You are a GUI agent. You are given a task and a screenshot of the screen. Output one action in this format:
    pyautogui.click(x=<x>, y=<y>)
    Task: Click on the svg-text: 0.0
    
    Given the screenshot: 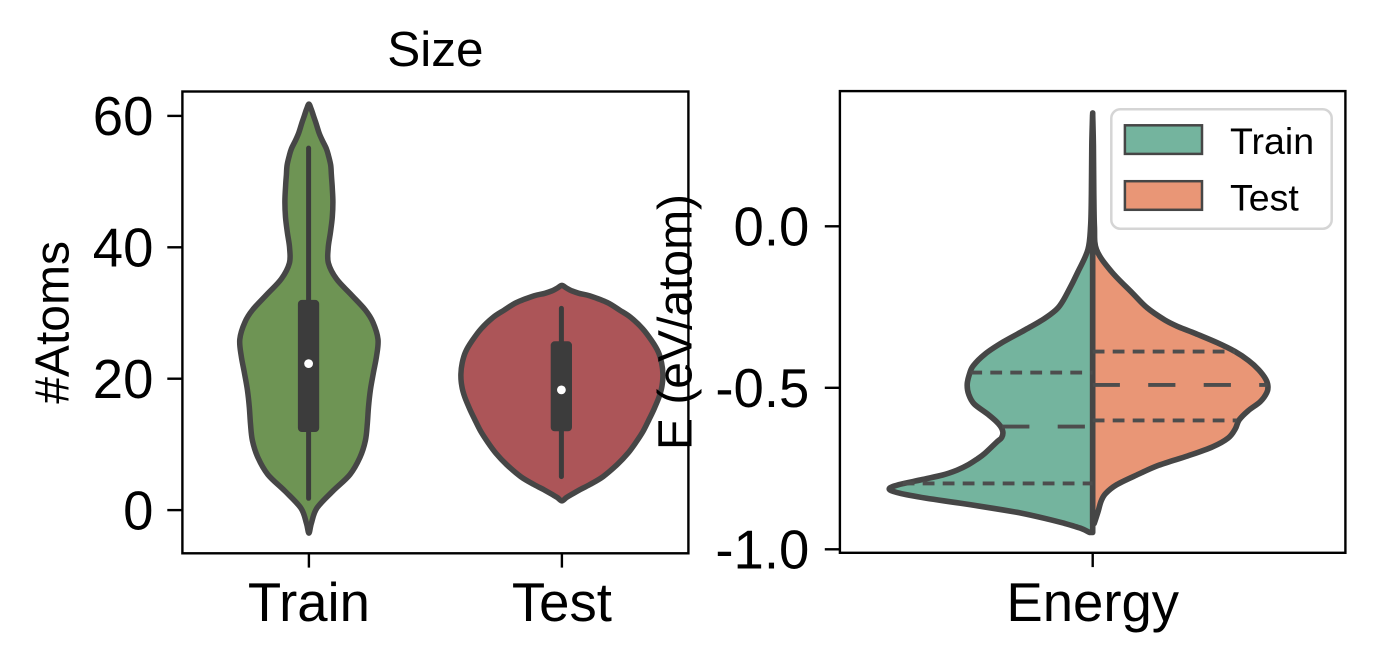 What is the action you would take?
    pyautogui.click(x=772, y=227)
    